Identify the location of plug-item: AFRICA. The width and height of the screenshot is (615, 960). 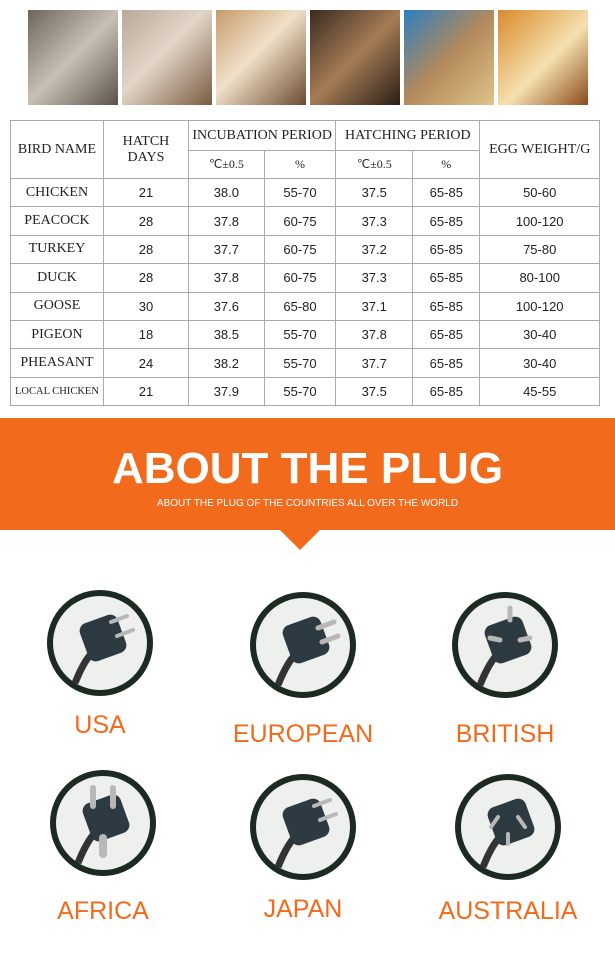
(103, 858).